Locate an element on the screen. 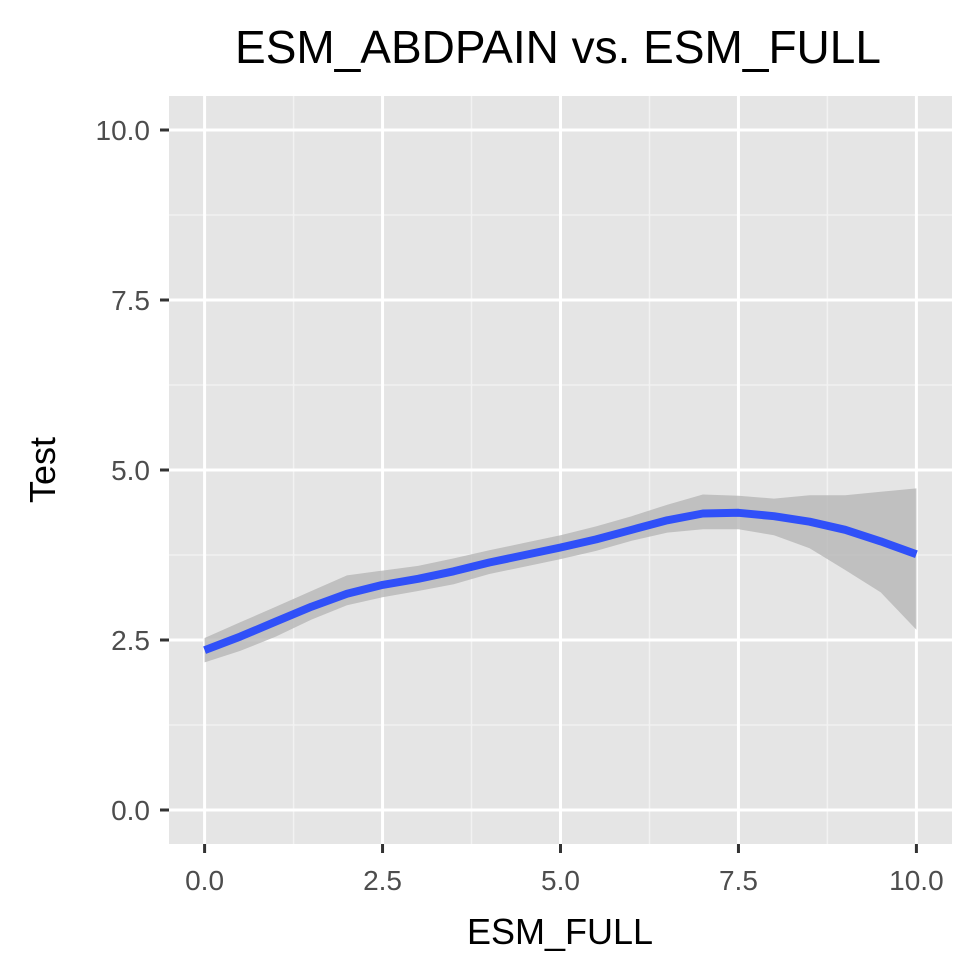 The height and width of the screenshot is (975, 975). y-axis-title: Test is located at coordinates (42, 470).